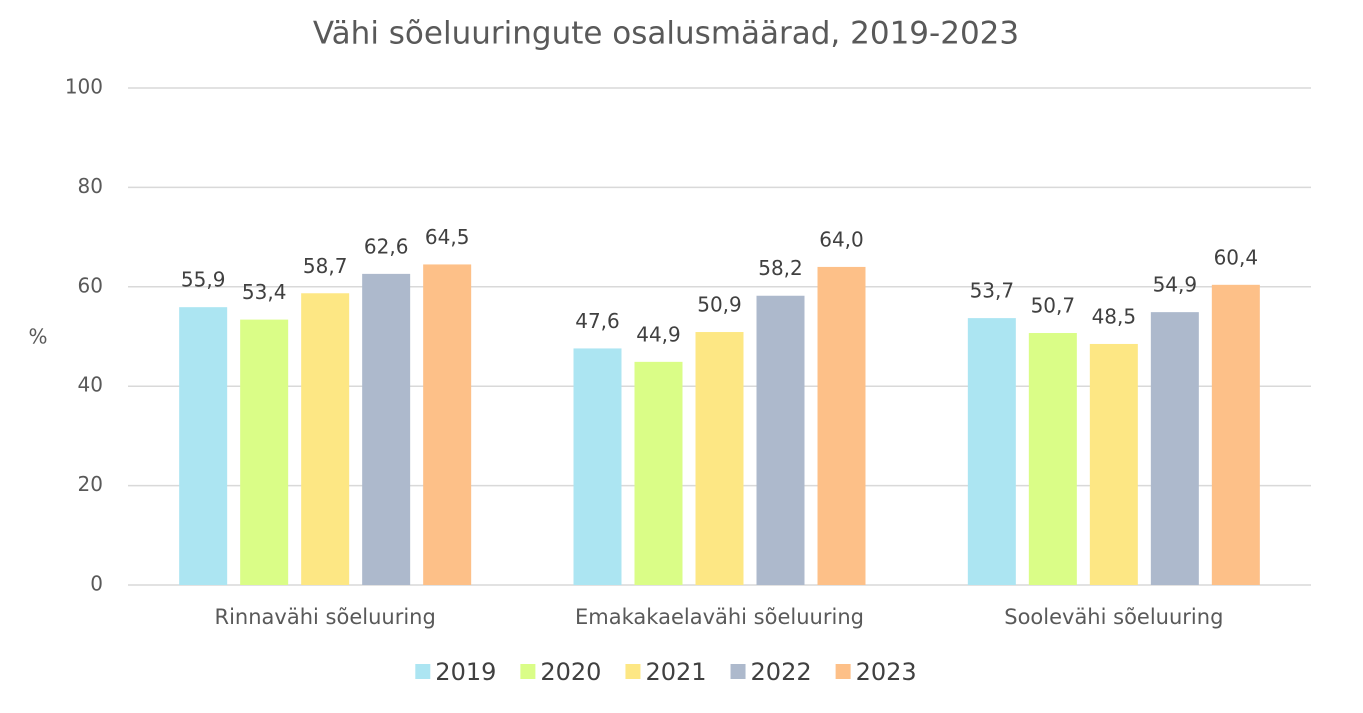 Image resolution: width=1363 pixels, height=713 pixels. Describe the element at coordinates (675, 672) in the screenshot. I see `legend-label: 2021` at that location.